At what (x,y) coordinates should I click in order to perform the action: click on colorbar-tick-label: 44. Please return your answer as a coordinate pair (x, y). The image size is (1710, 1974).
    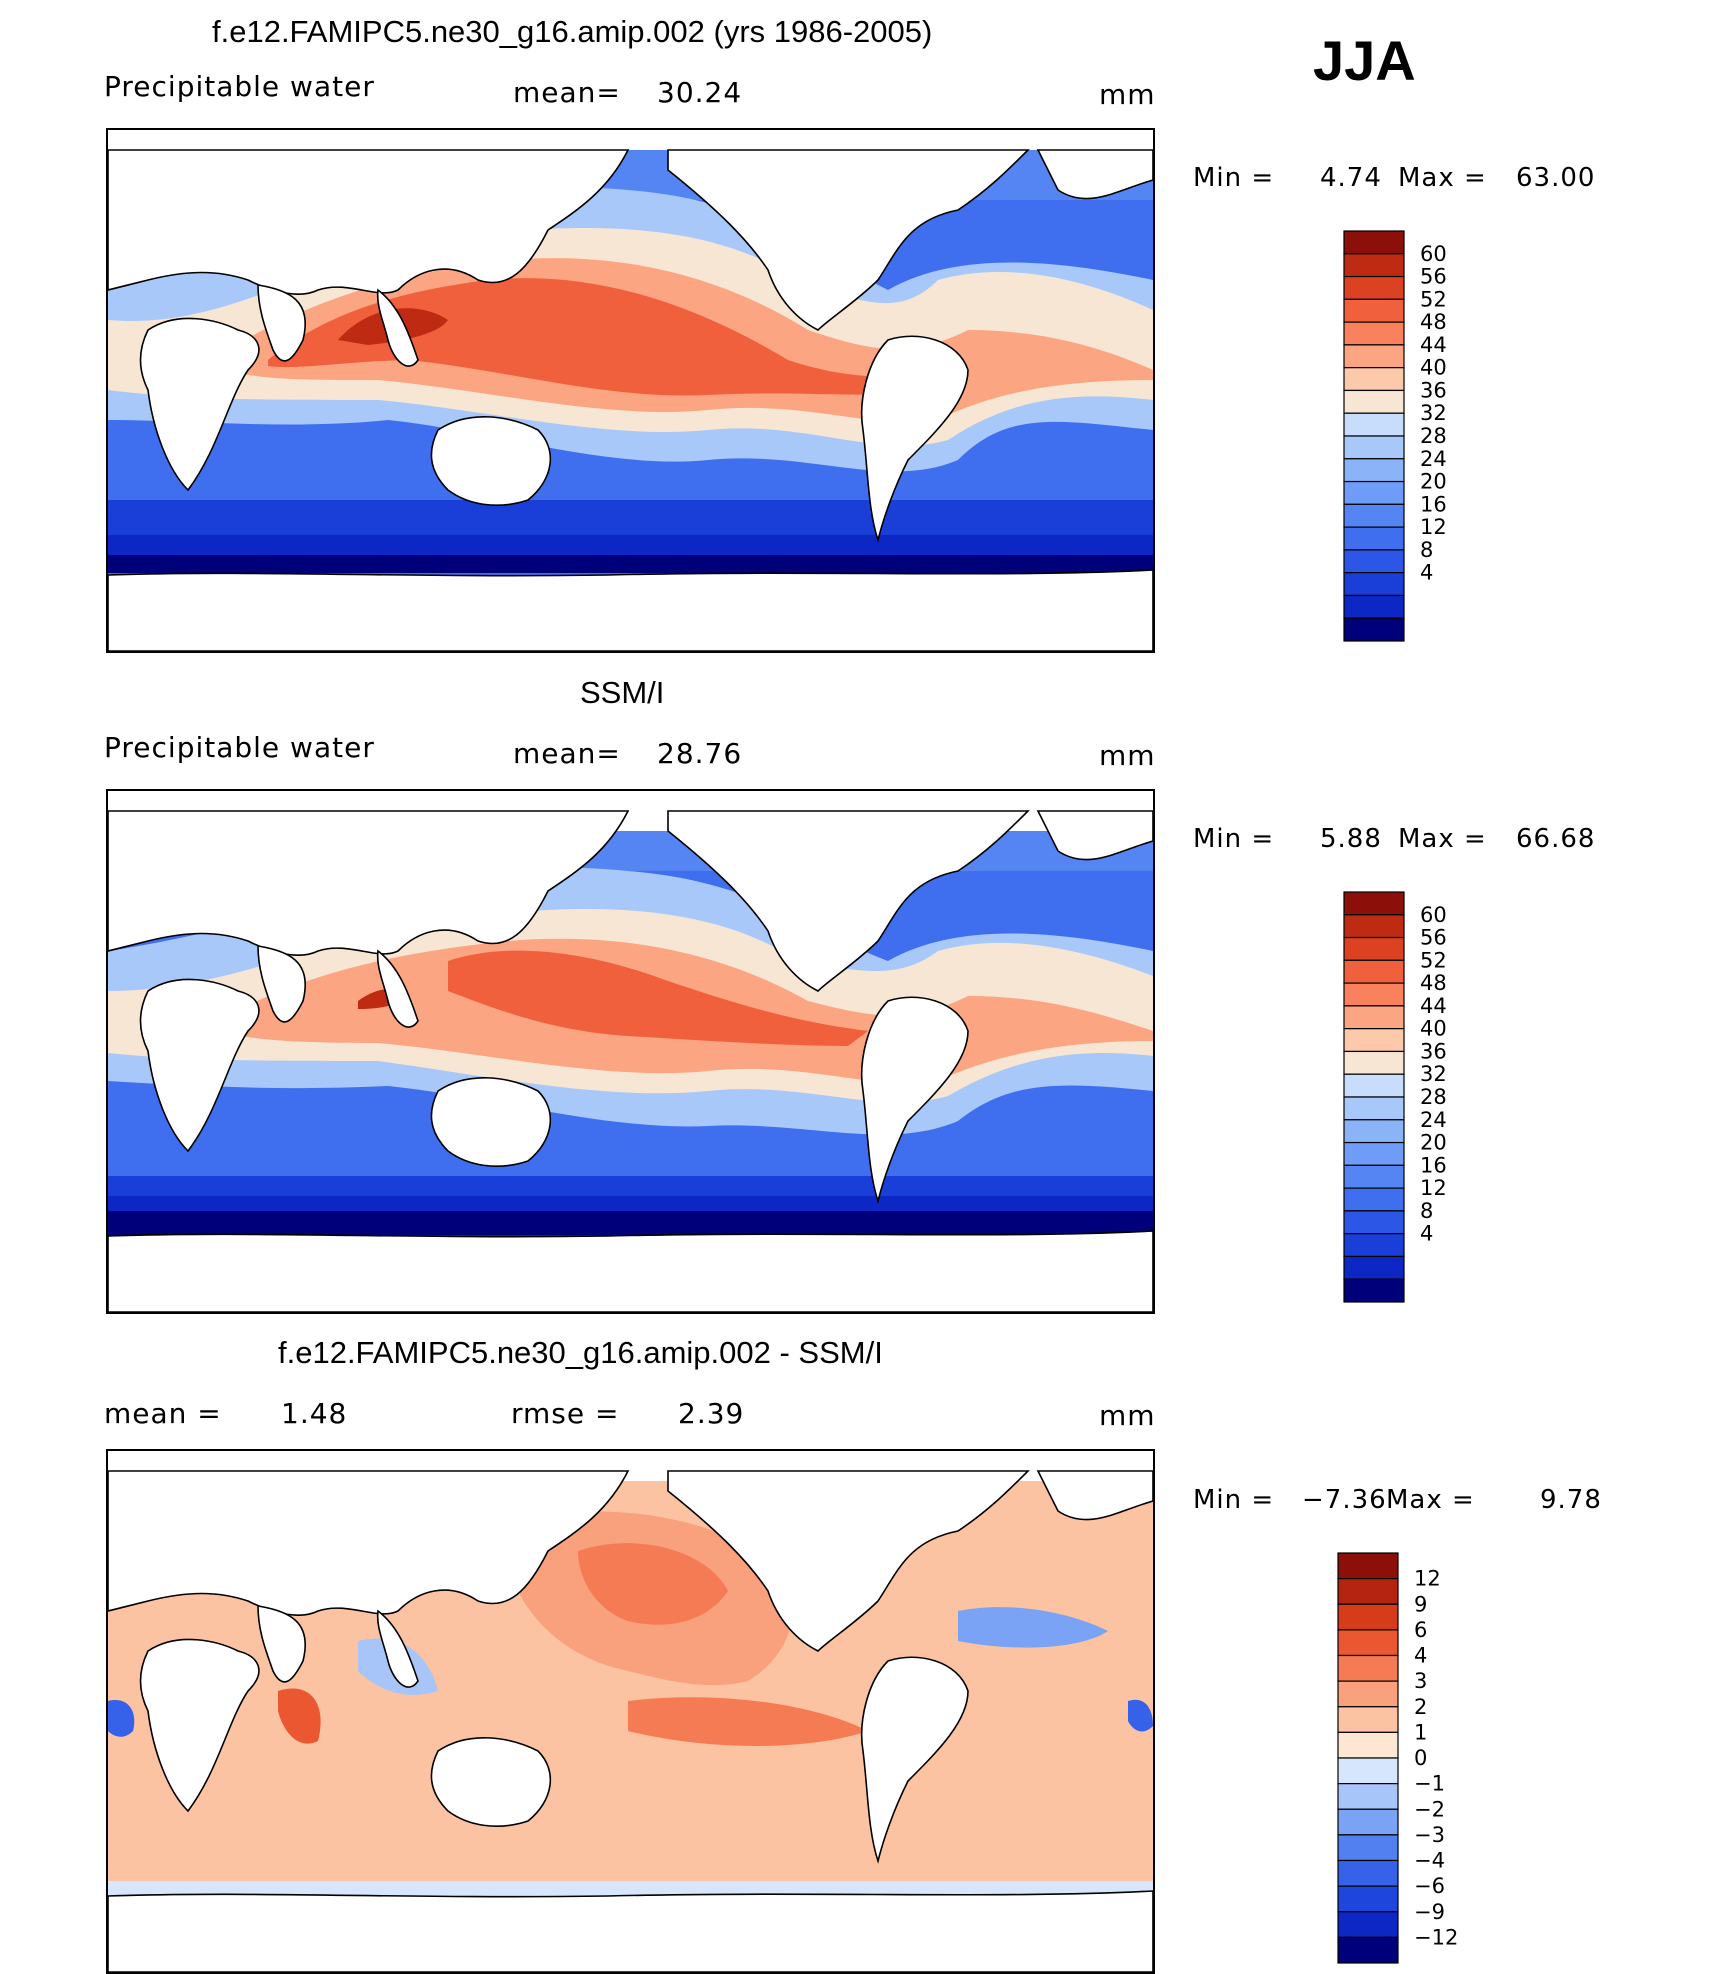
    Looking at the image, I should click on (1433, 1006).